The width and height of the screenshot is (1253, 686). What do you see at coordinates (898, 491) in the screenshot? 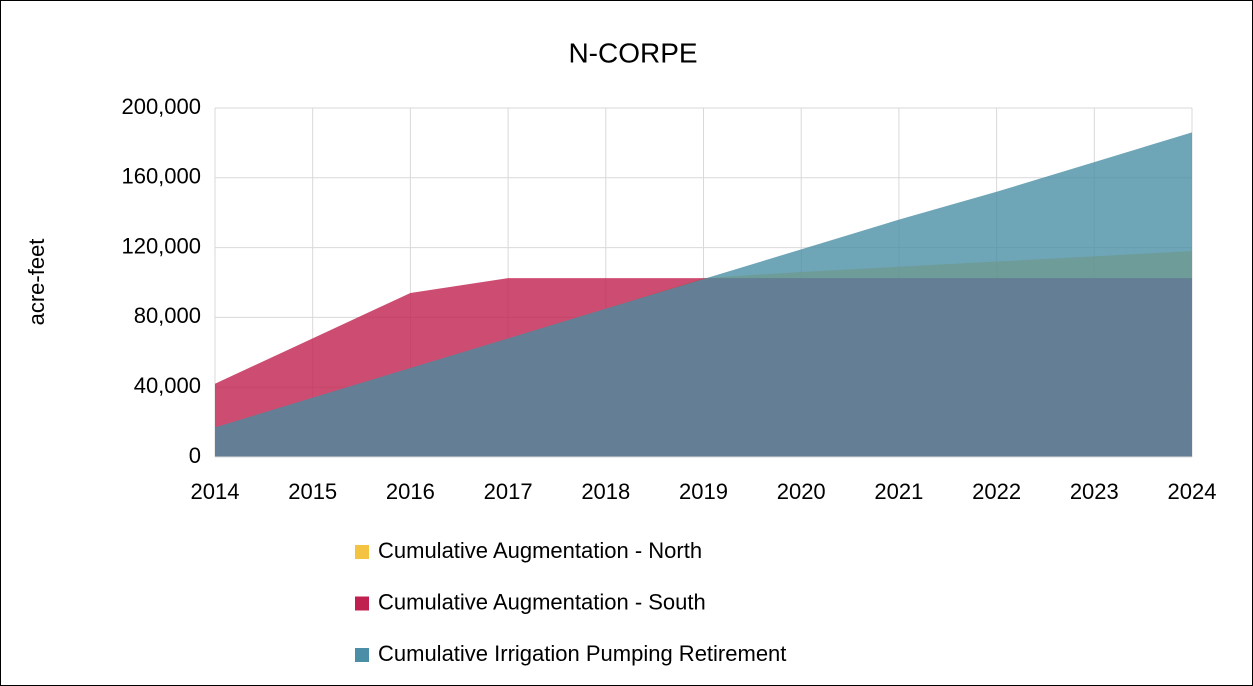
I see `x-tick-label: 2021` at bounding box center [898, 491].